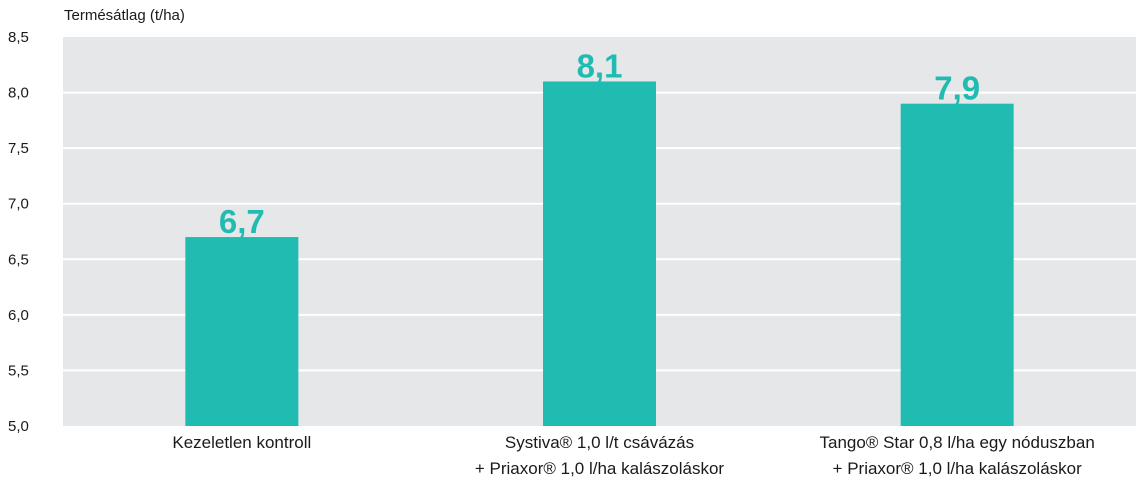 The width and height of the screenshot is (1136, 480). I want to click on y-tick-label: 7,5, so click(18, 148).